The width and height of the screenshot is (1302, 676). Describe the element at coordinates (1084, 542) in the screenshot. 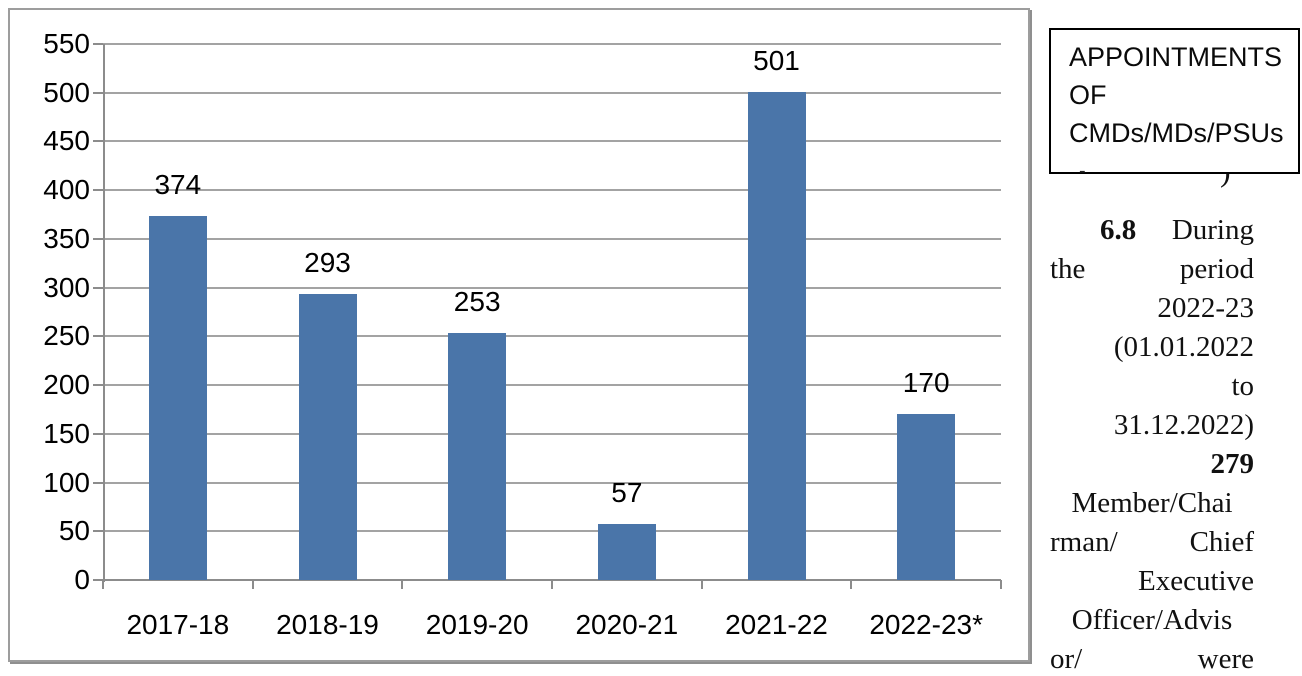

I see `paragraph-text: rman/` at that location.